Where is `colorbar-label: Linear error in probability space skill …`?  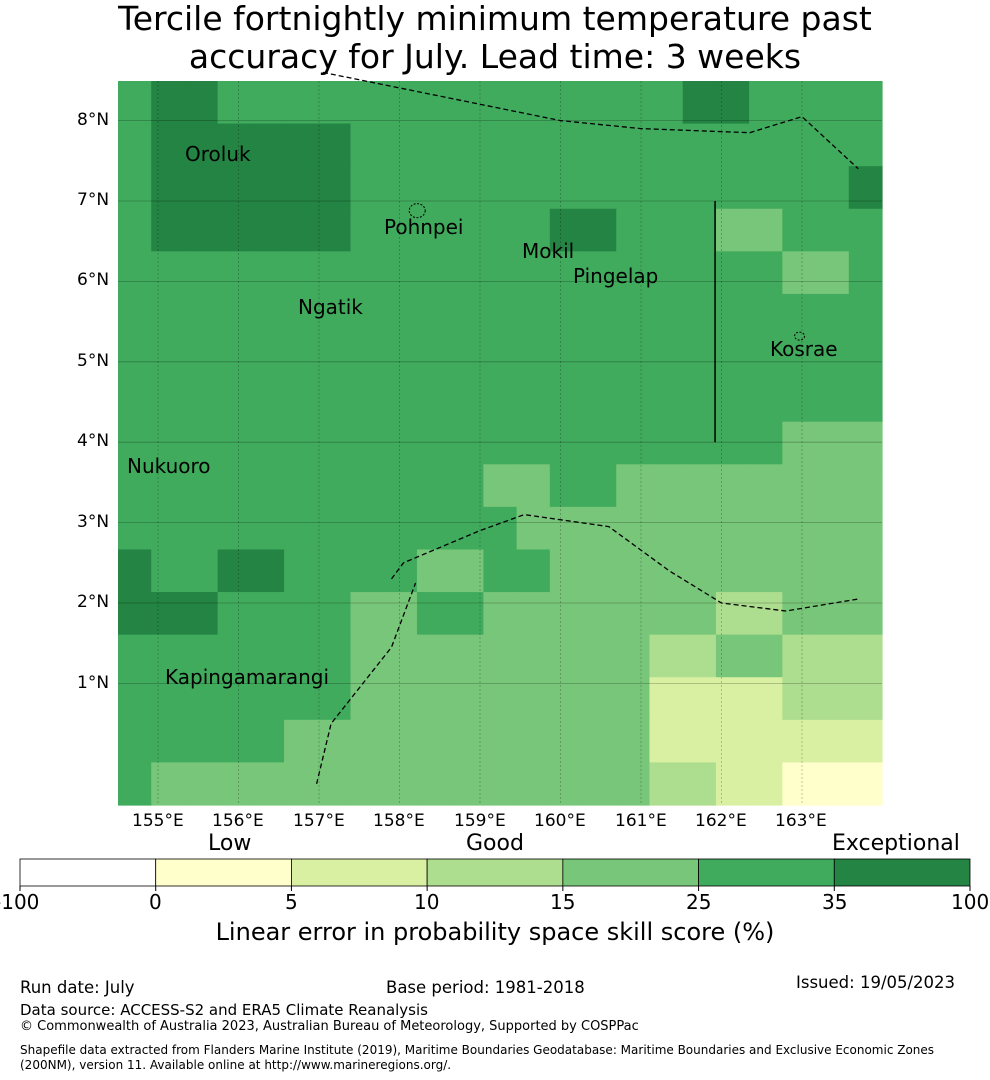 colorbar-label: Linear error in probability space skill … is located at coordinates (495, 932).